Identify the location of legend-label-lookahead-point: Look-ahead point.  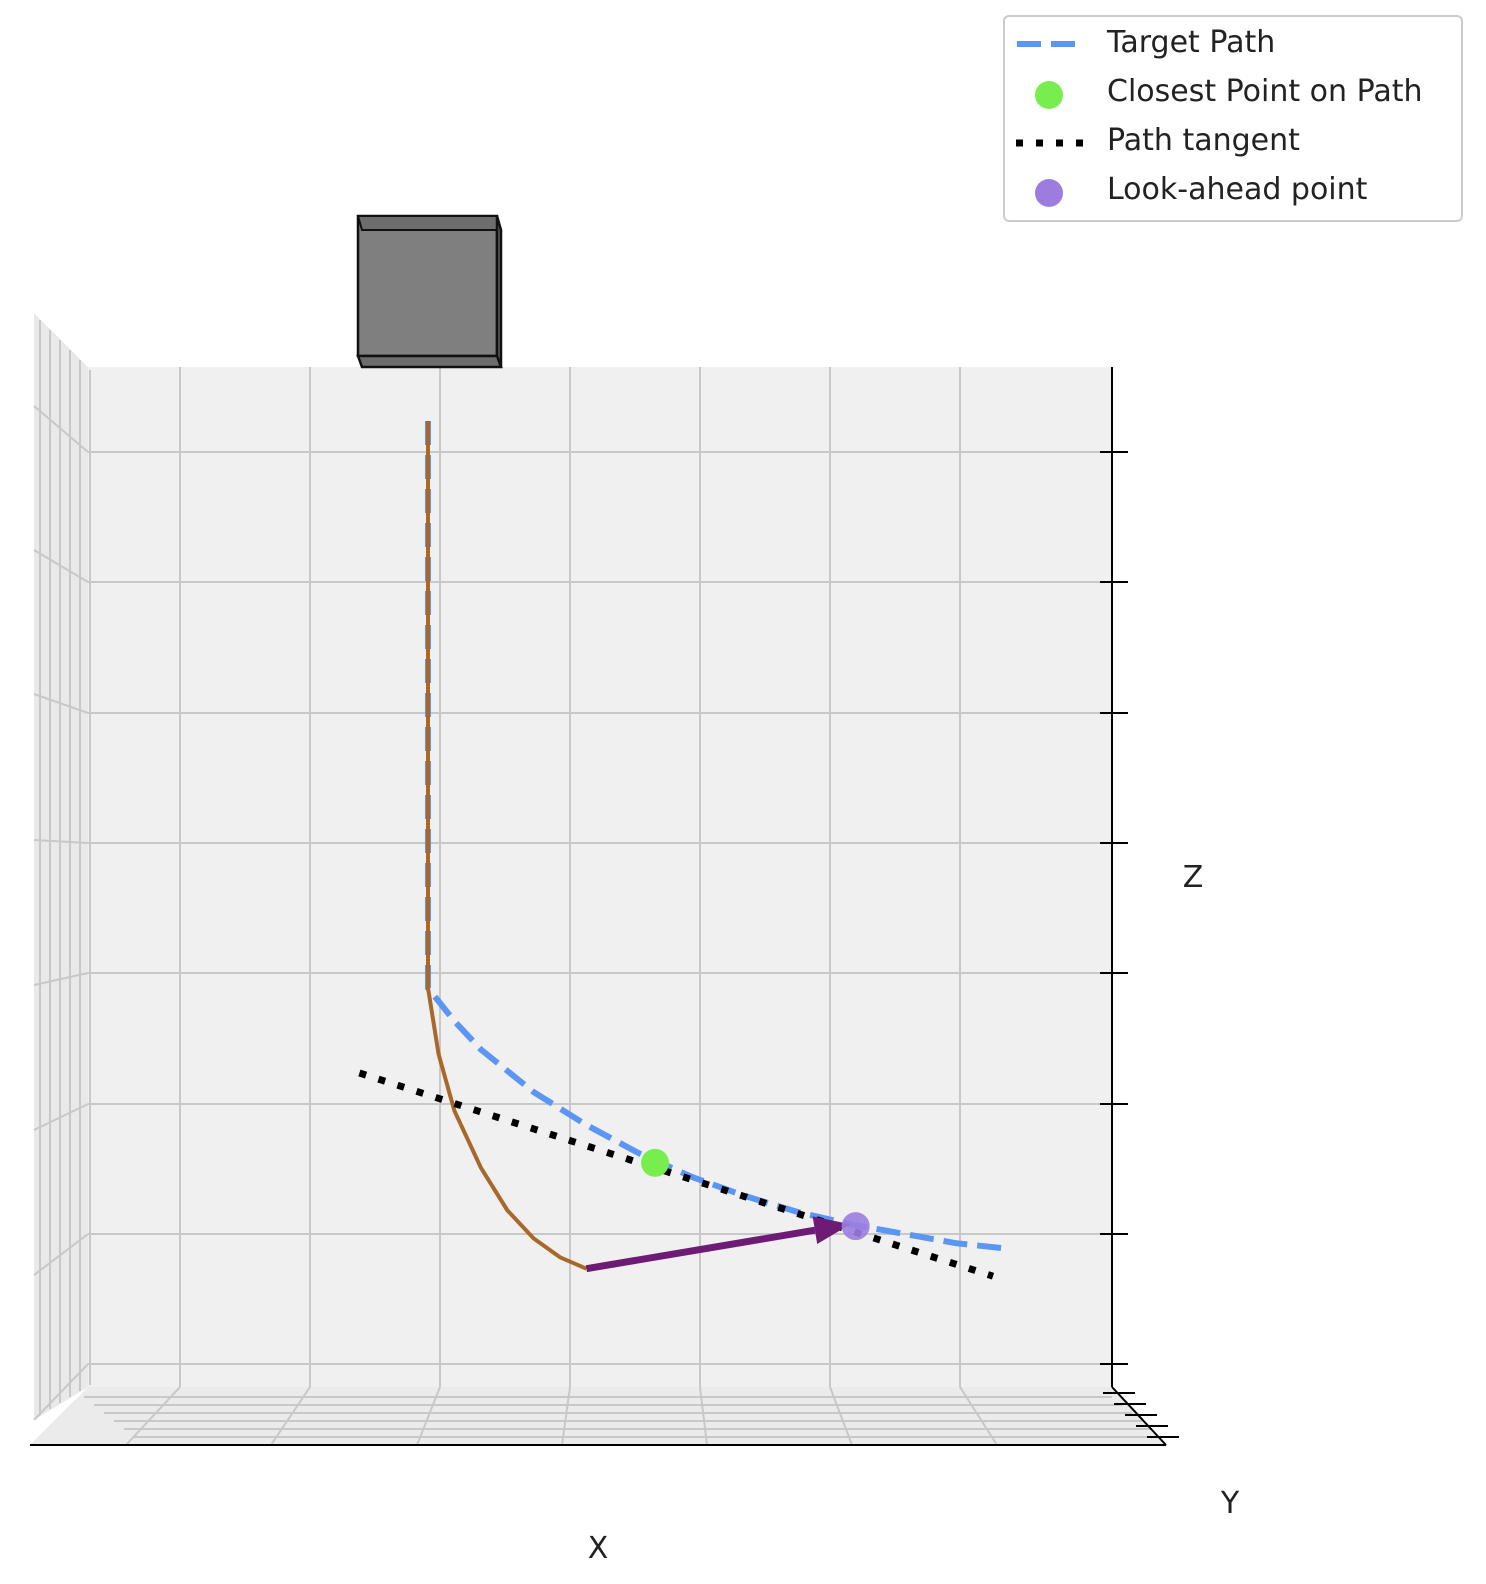
(1237, 189).